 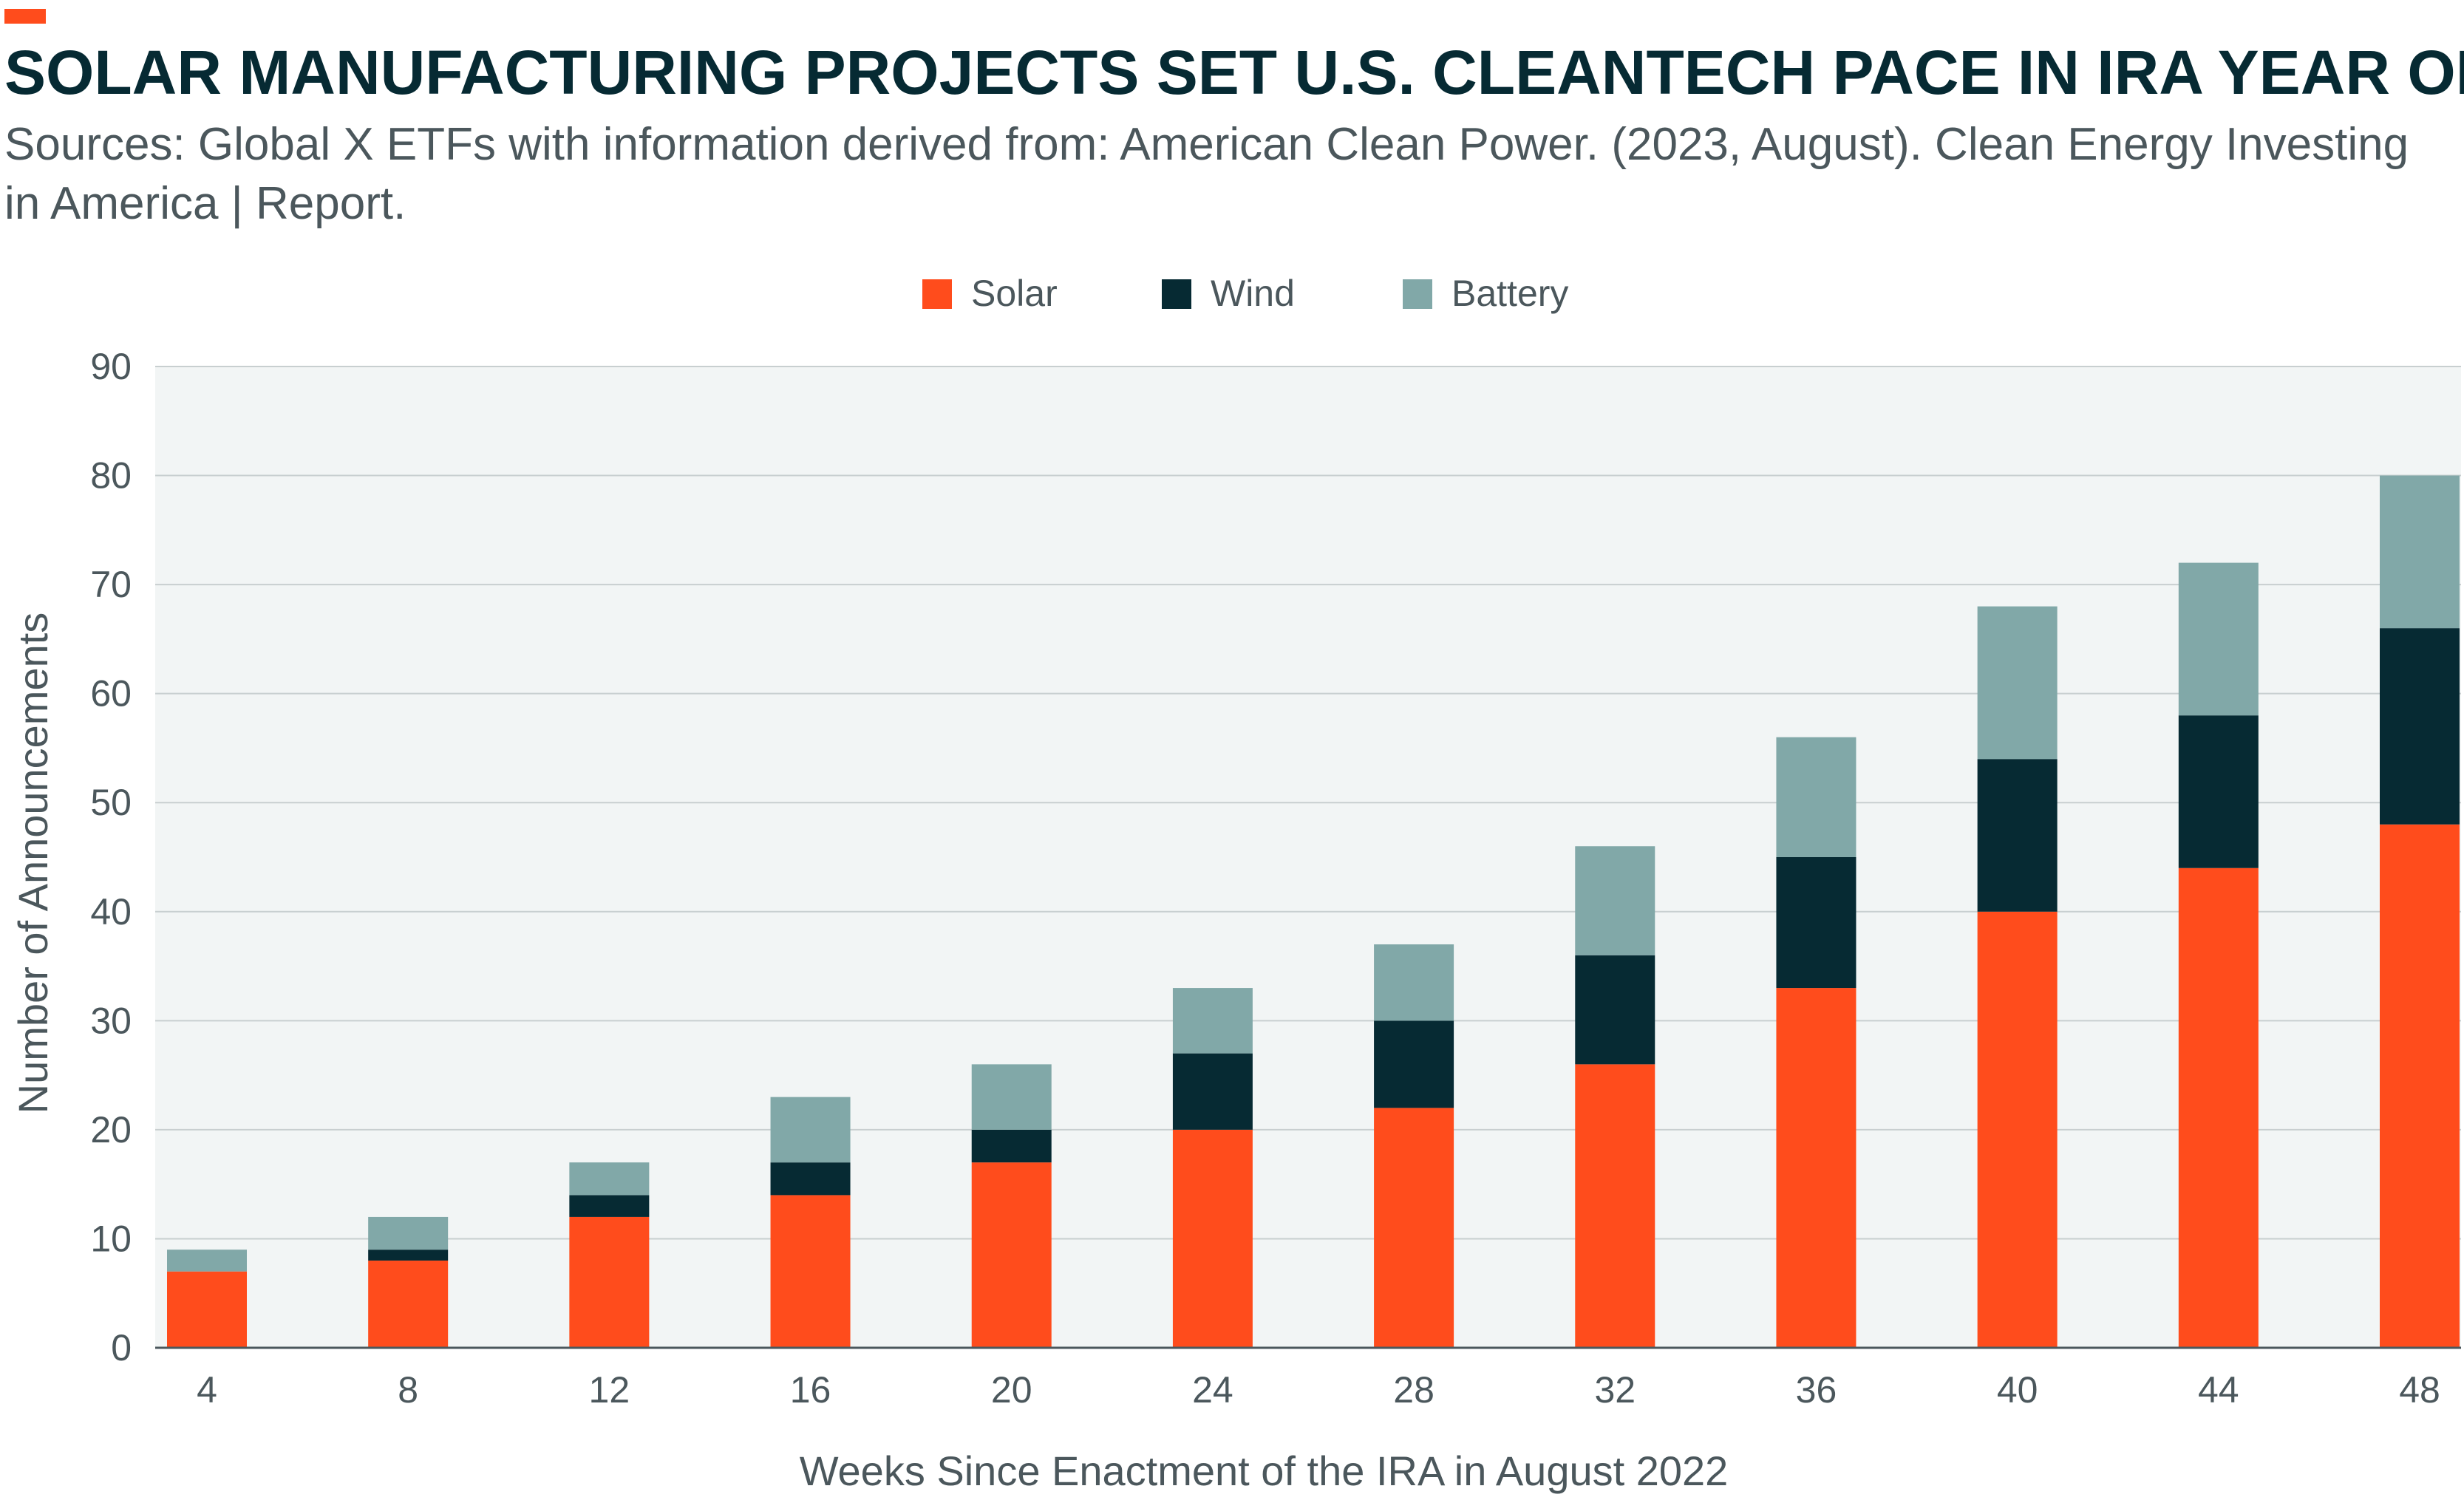 I want to click on legend-label-solar: Solar, so click(x=1014, y=293).